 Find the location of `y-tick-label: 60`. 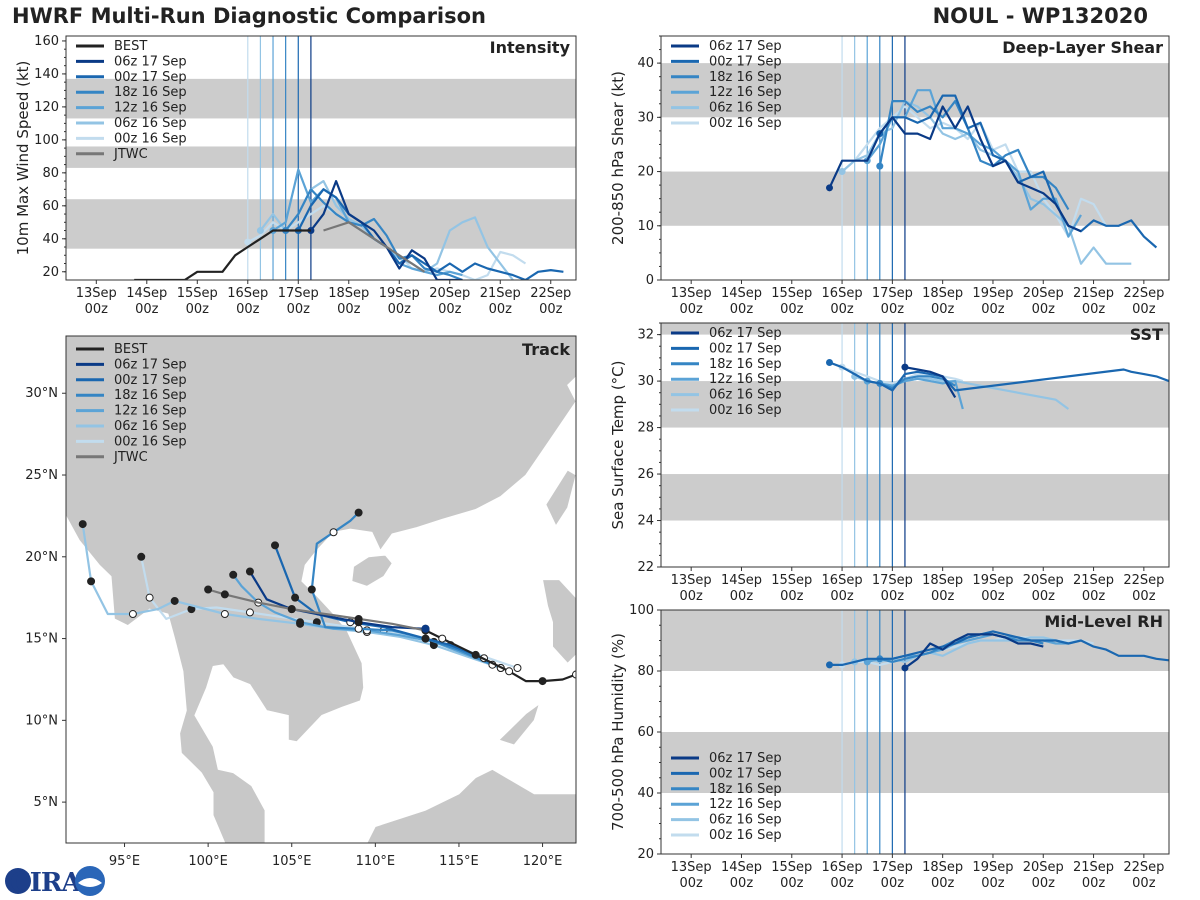

y-tick-label: 60 is located at coordinates (645, 732).